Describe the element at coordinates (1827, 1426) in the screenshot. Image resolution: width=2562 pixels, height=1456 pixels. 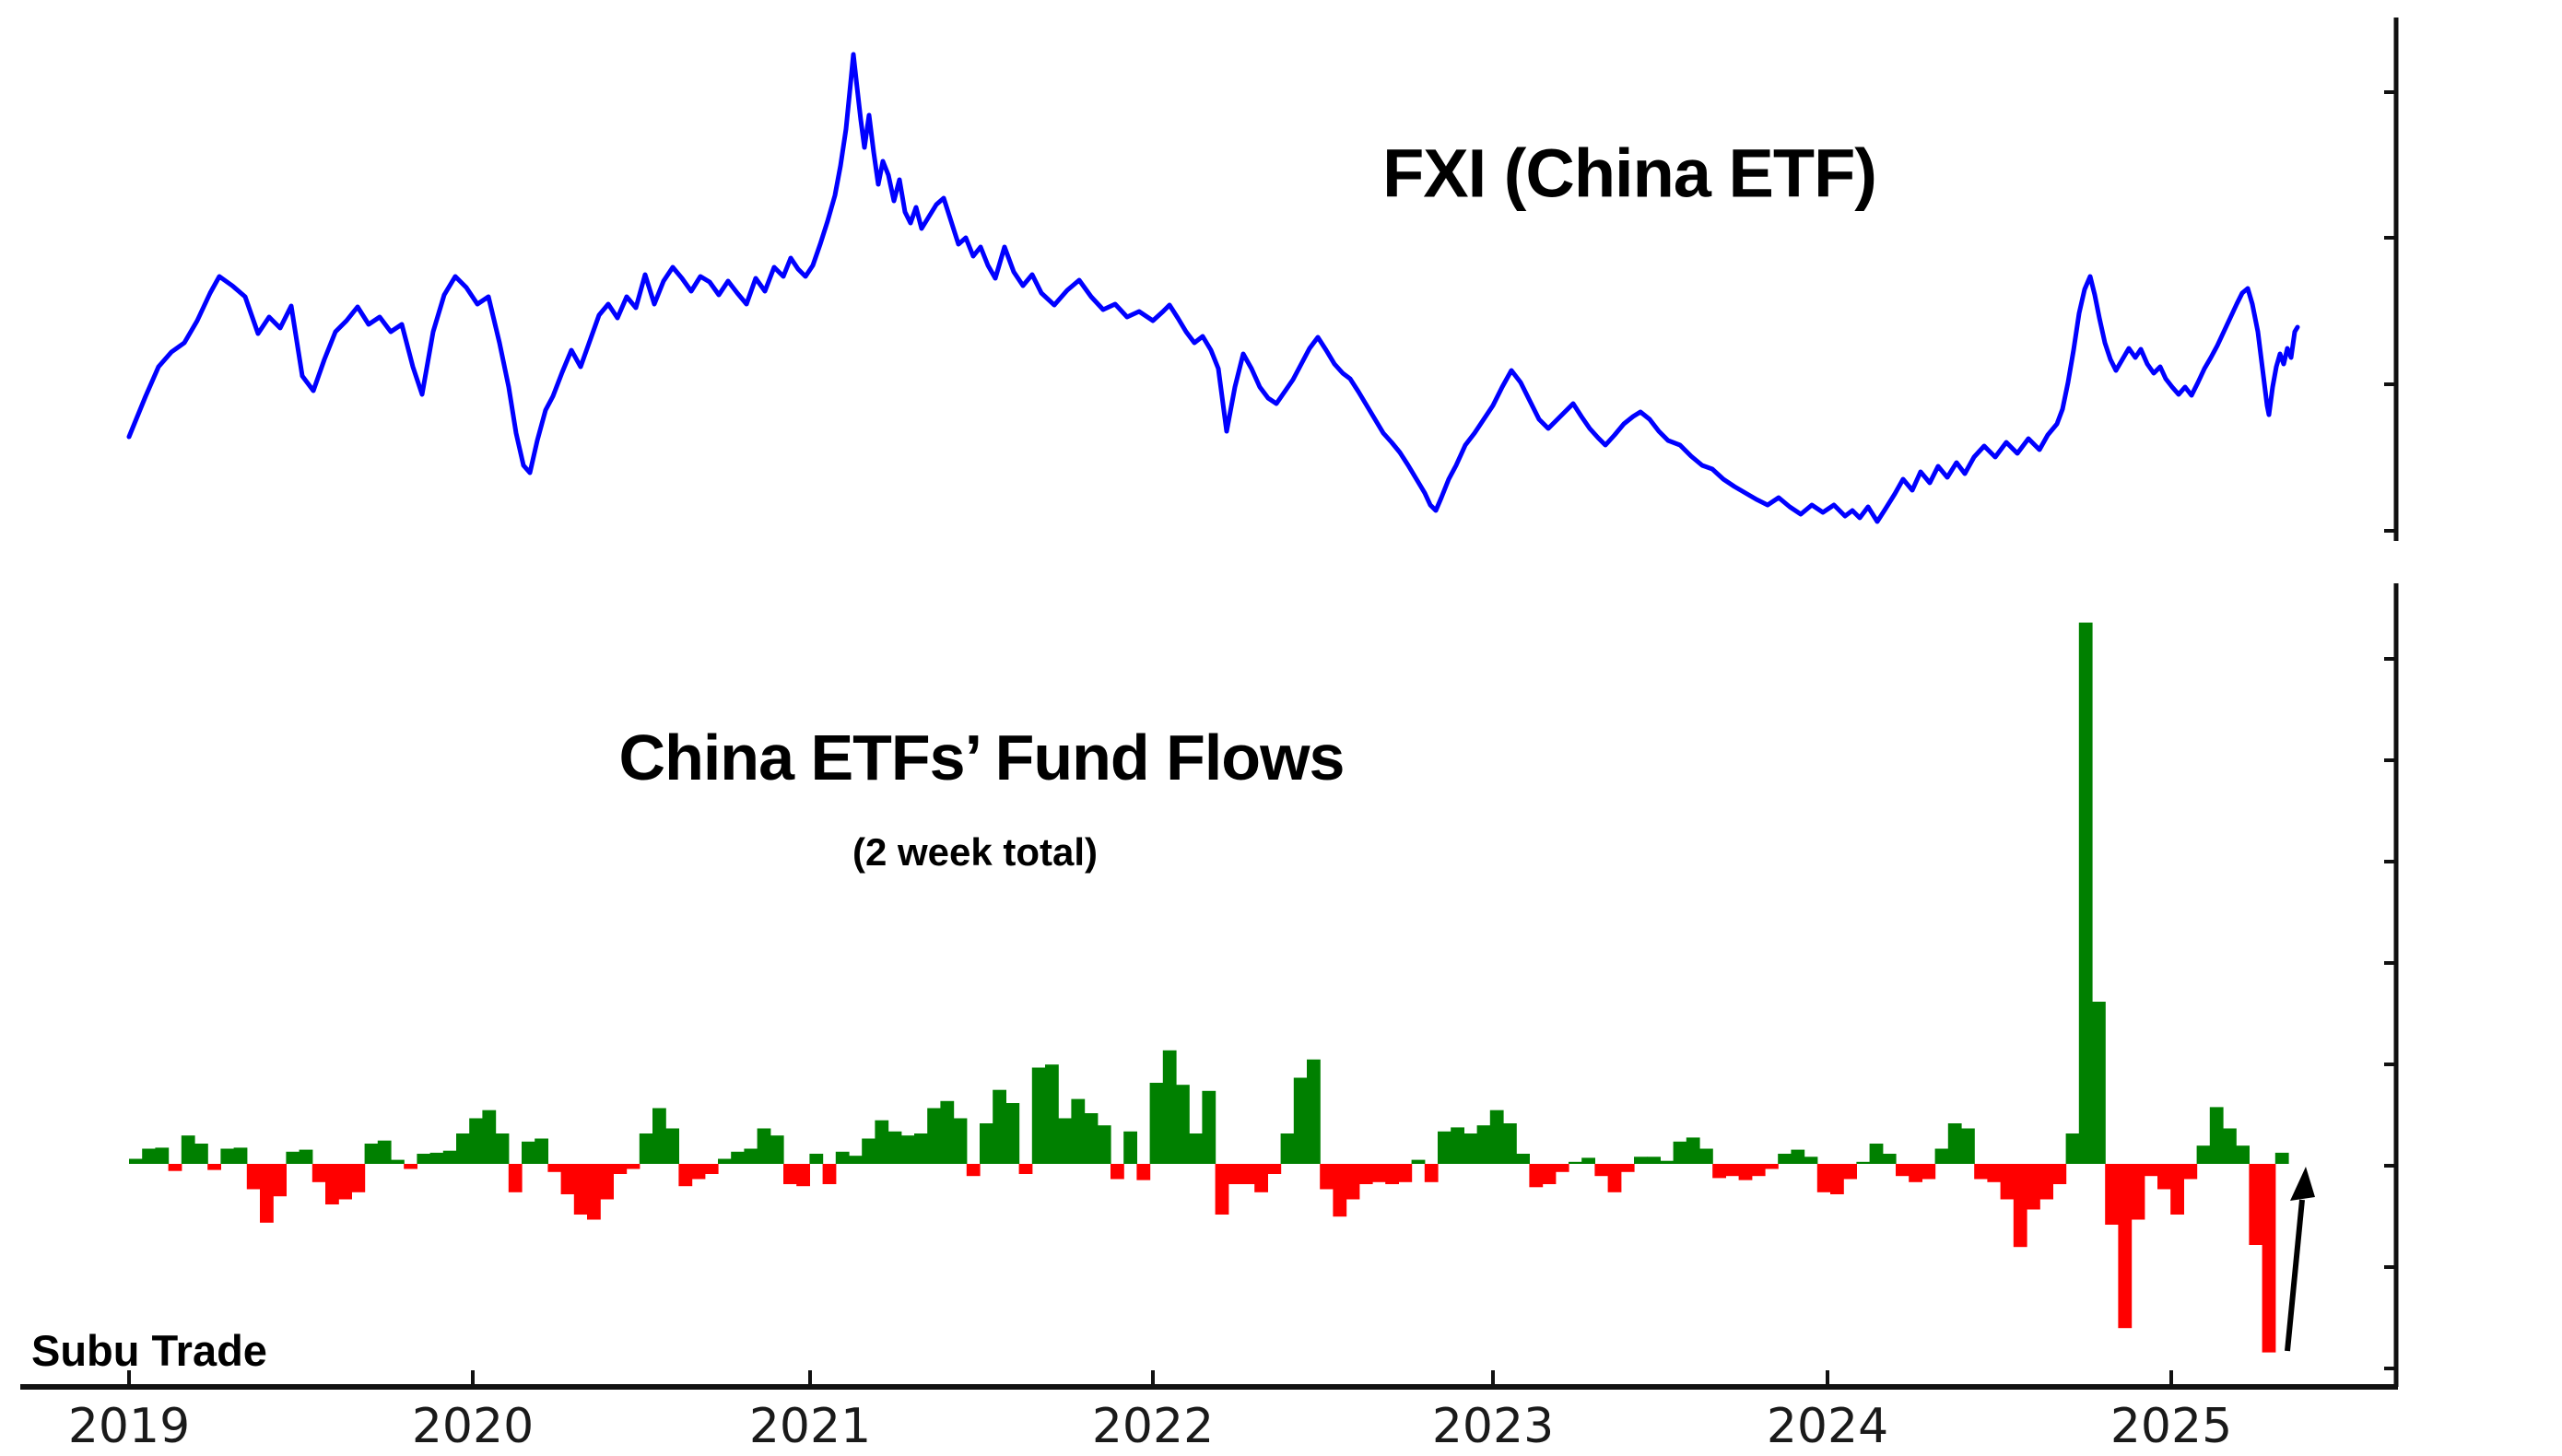
I see `x-tick-label-2024: 2024` at that location.